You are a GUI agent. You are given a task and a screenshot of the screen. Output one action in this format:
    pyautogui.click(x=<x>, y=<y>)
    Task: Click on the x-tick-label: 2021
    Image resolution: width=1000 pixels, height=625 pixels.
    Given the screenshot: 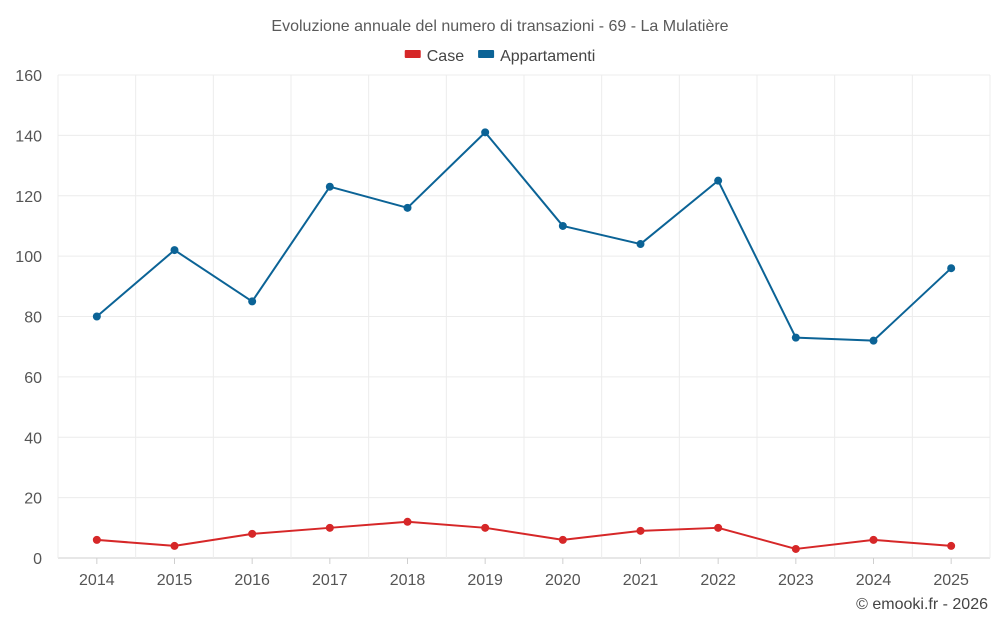 What is the action you would take?
    pyautogui.click(x=641, y=580)
    